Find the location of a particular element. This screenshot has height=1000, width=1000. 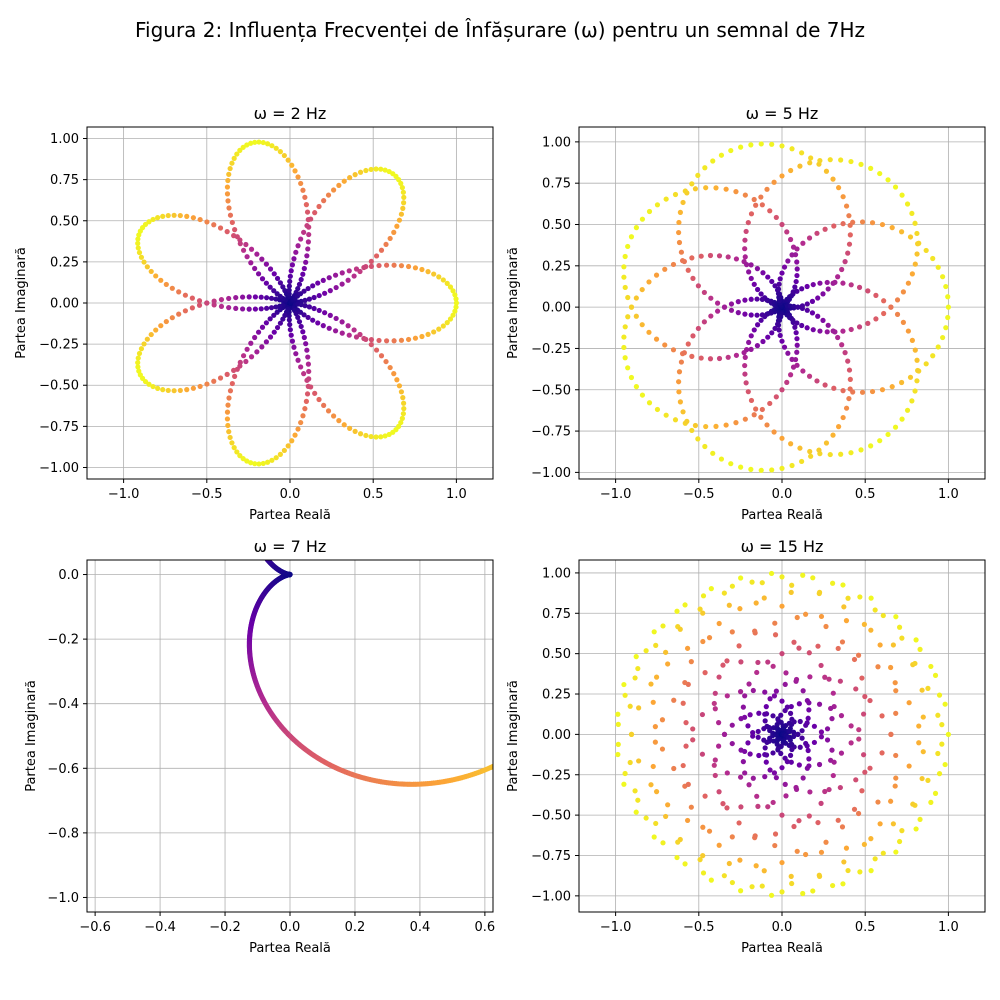

x-tick-label: 0.5 is located at coordinates (373, 494).